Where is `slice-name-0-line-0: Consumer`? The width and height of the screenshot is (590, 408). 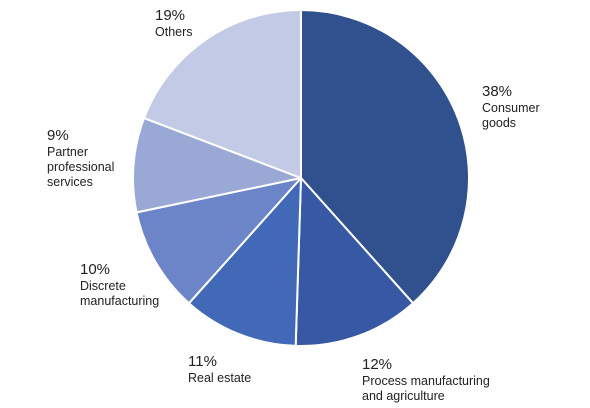
slice-name-0-line-0: Consumer is located at coordinates (511, 108).